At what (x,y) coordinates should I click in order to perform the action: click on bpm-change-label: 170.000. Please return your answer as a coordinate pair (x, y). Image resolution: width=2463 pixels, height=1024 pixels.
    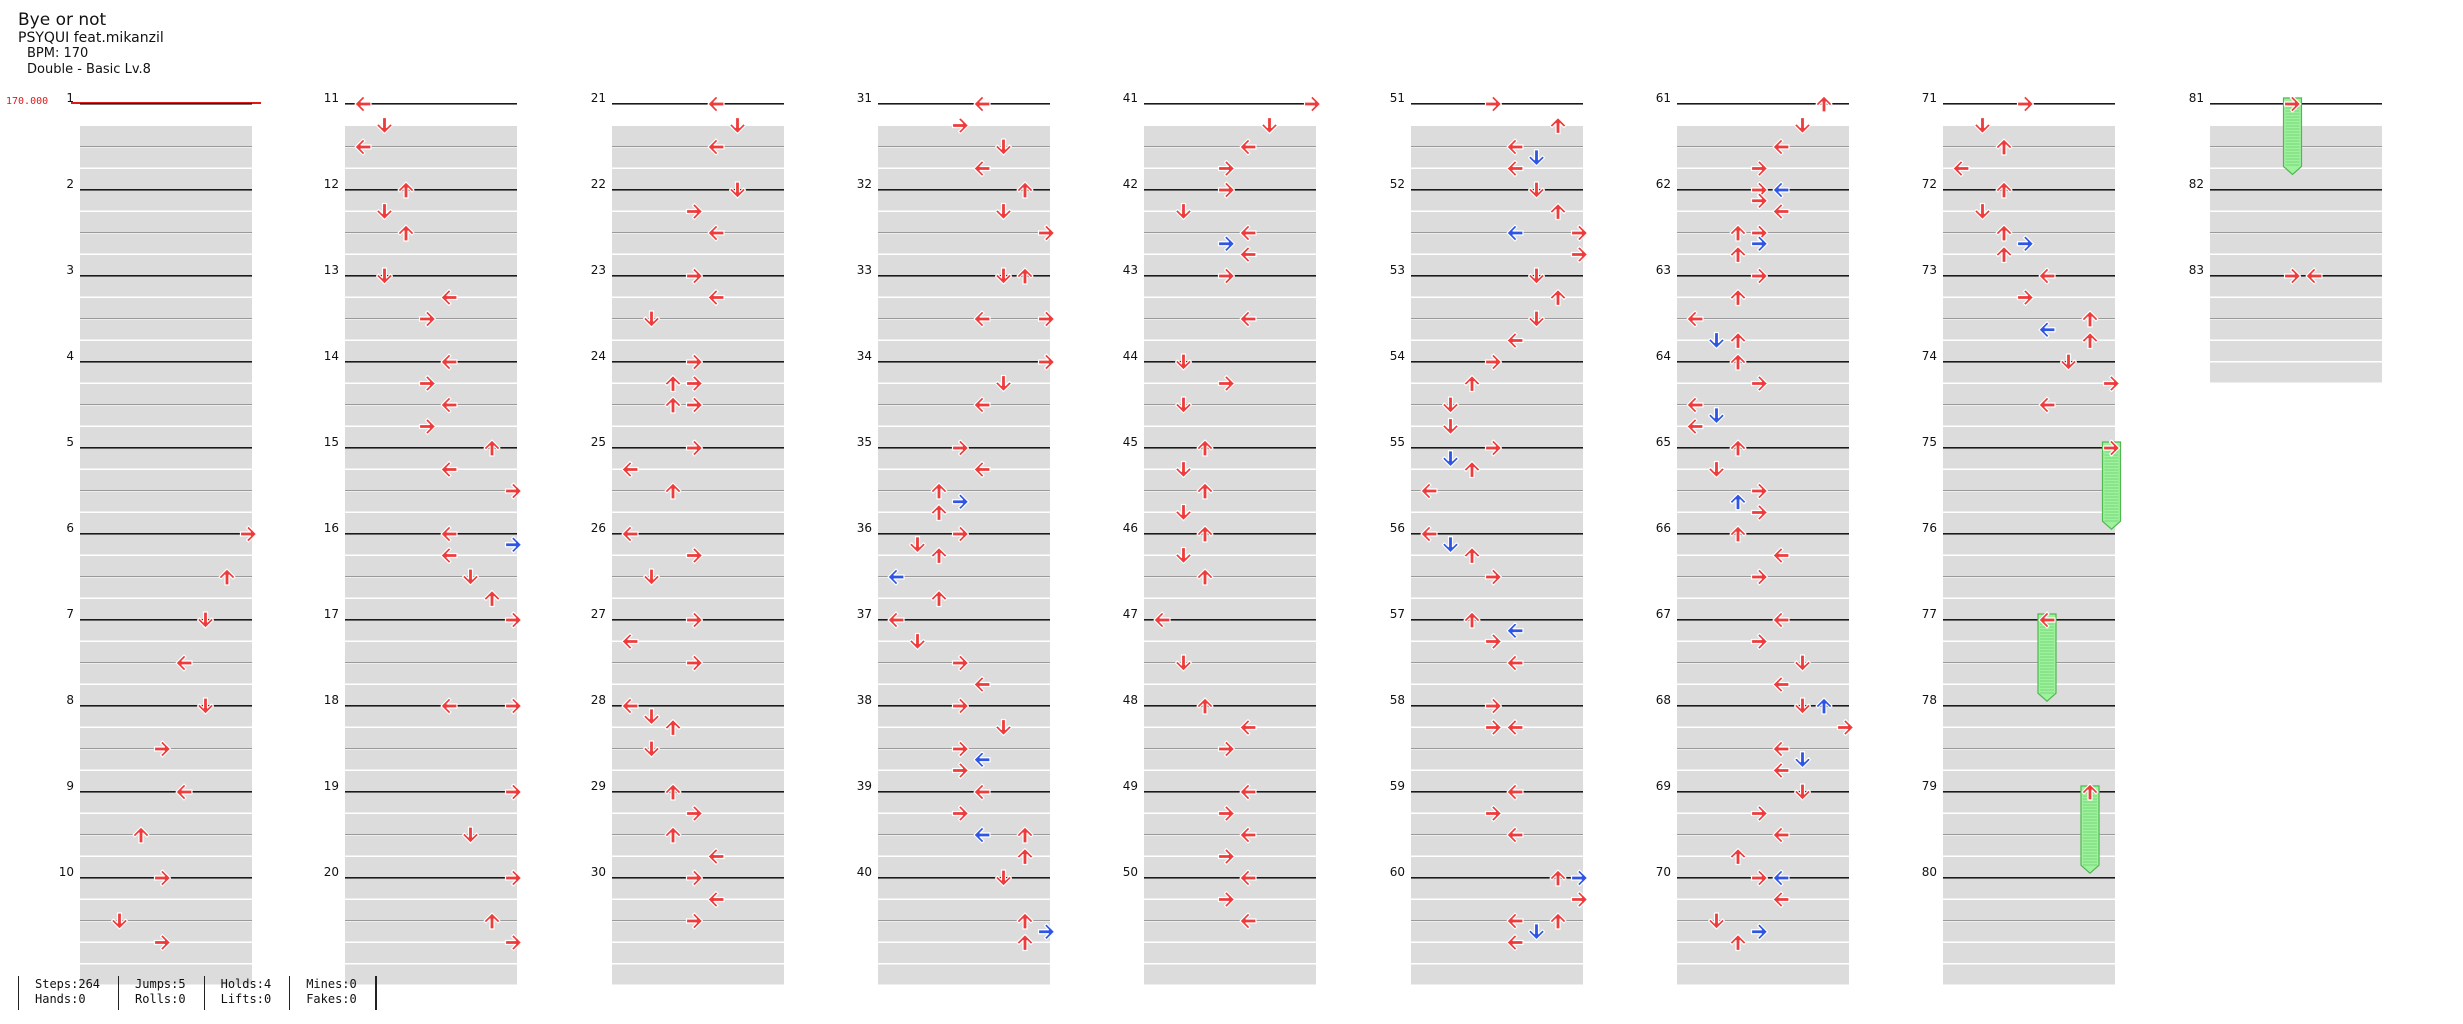
    Looking at the image, I should click on (27, 101).